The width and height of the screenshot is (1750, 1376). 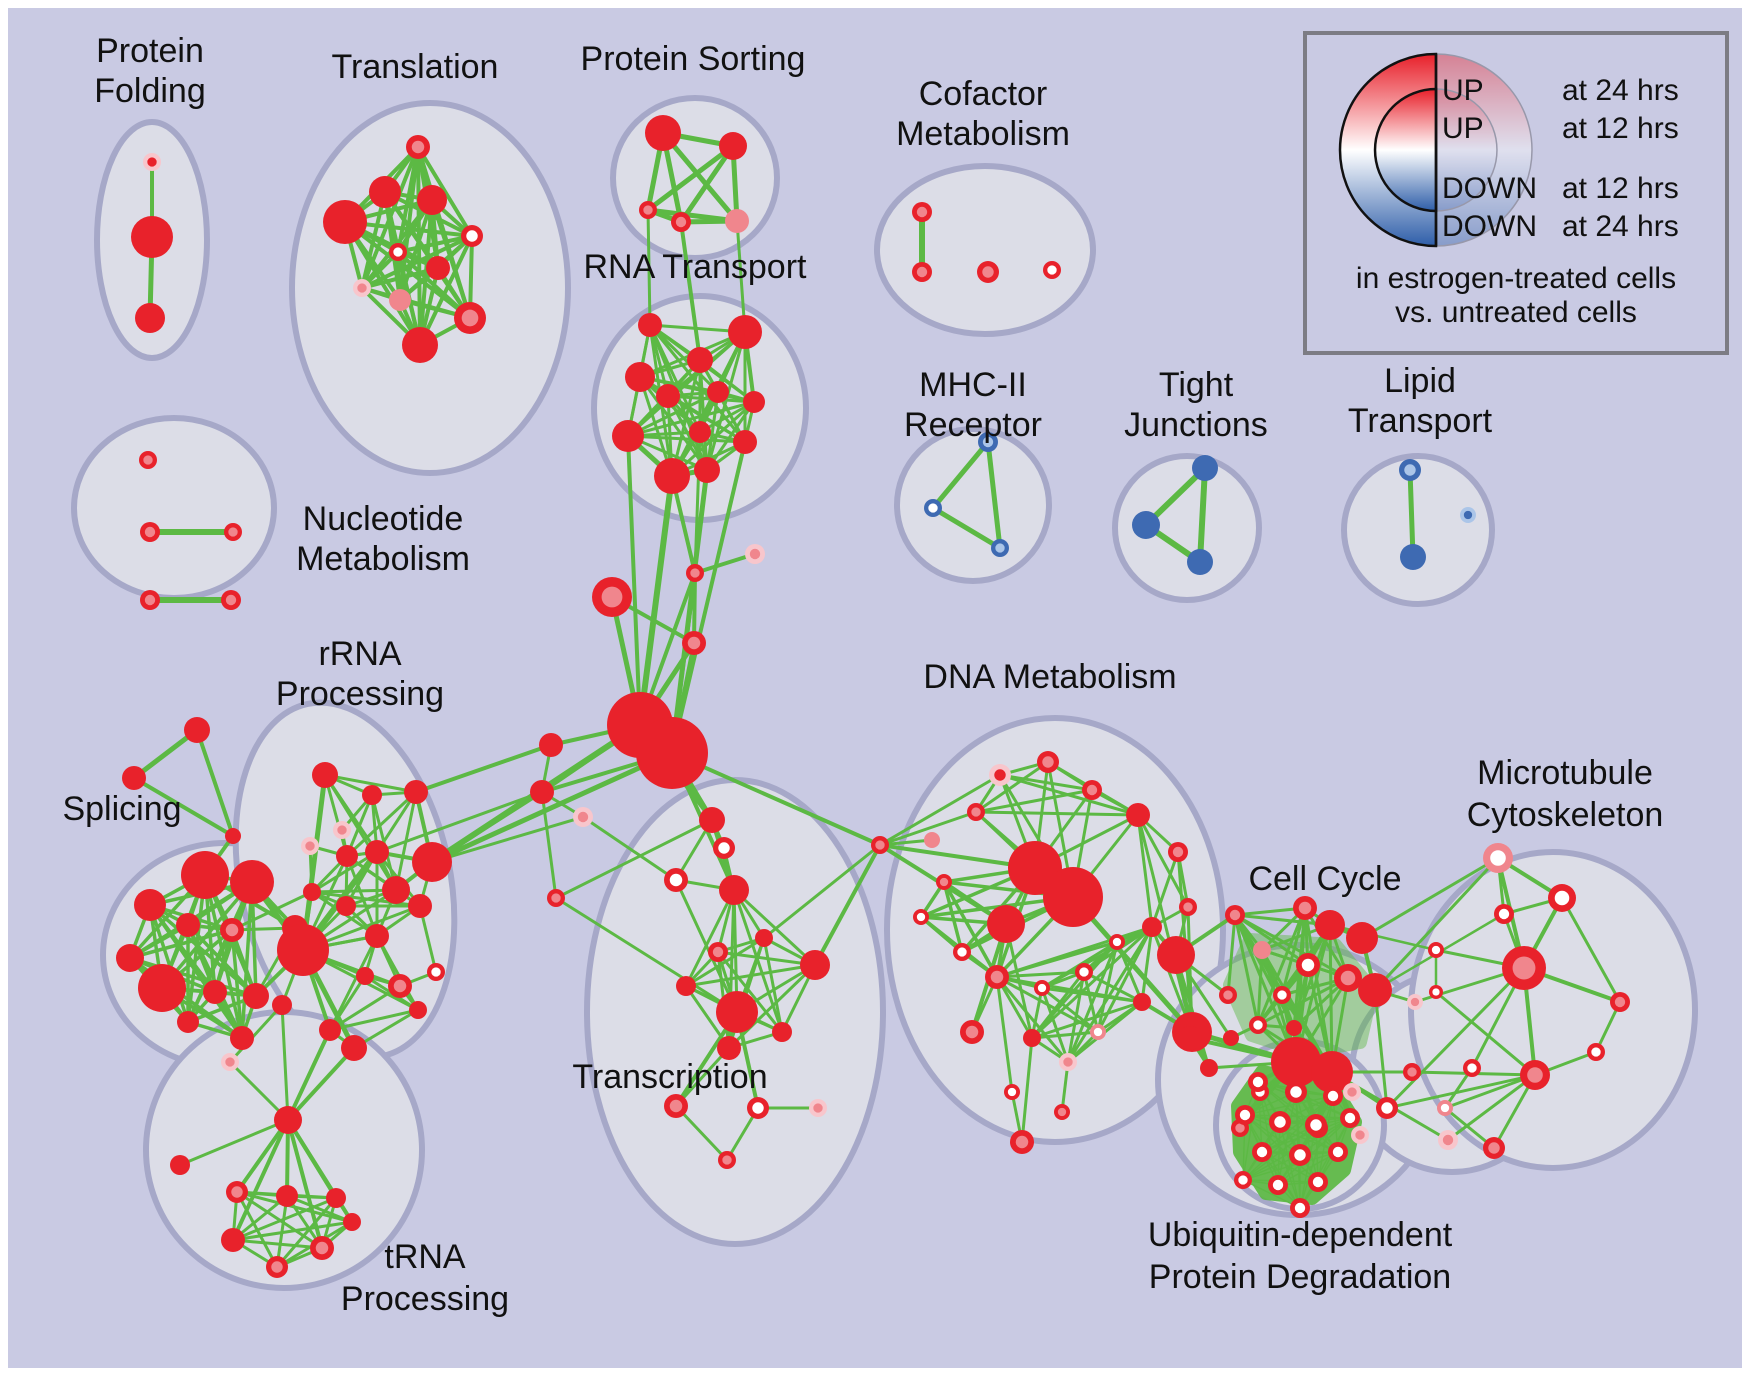 What do you see at coordinates (707, 184) in the screenshot?
I see `edge-protein-sorting` at bounding box center [707, 184].